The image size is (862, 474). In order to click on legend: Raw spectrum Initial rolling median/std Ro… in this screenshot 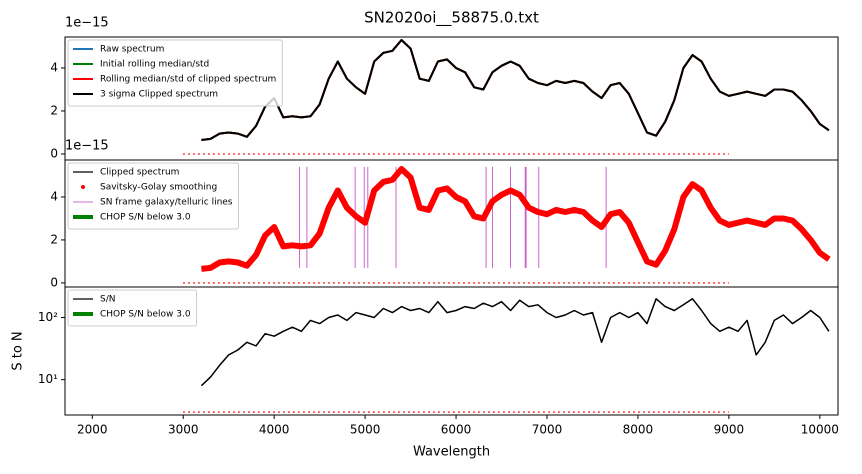, I will do `click(175, 73)`.